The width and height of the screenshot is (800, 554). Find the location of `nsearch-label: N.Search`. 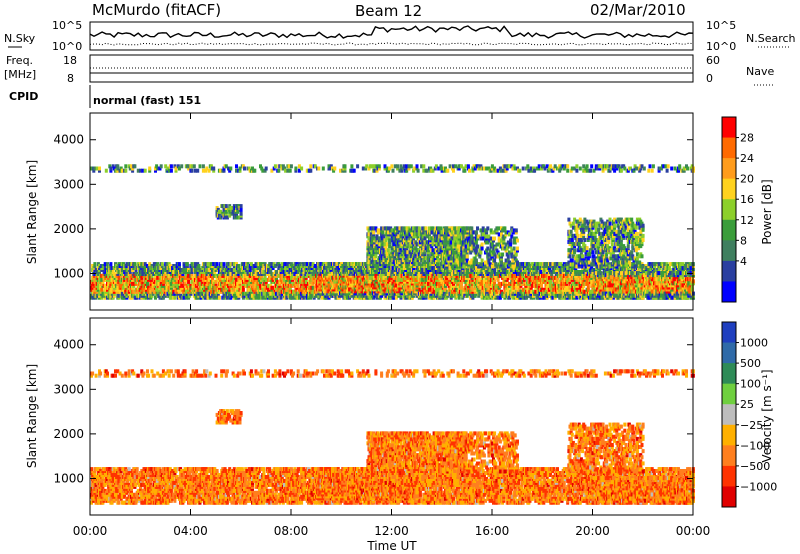

nsearch-label: N.Search is located at coordinates (771, 38).